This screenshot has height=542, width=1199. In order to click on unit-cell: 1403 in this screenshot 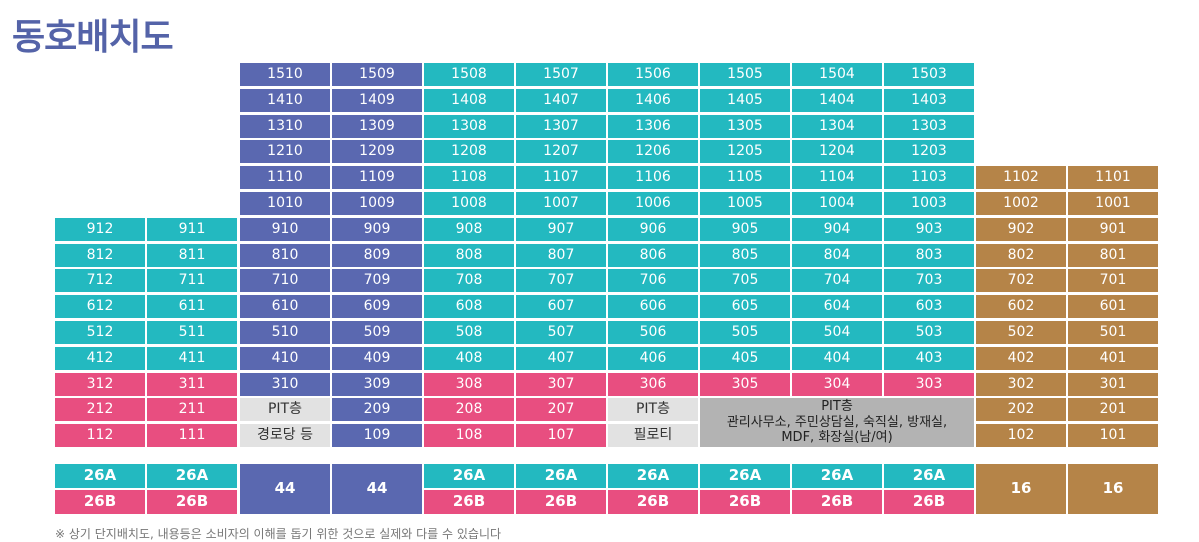, I will do `click(929, 100)`.